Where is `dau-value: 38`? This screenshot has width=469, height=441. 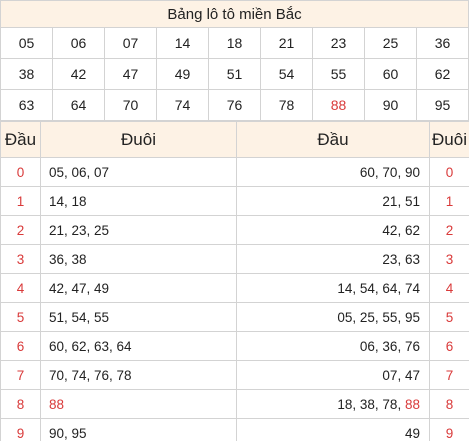 dau-value: 38 is located at coordinates (367, 404).